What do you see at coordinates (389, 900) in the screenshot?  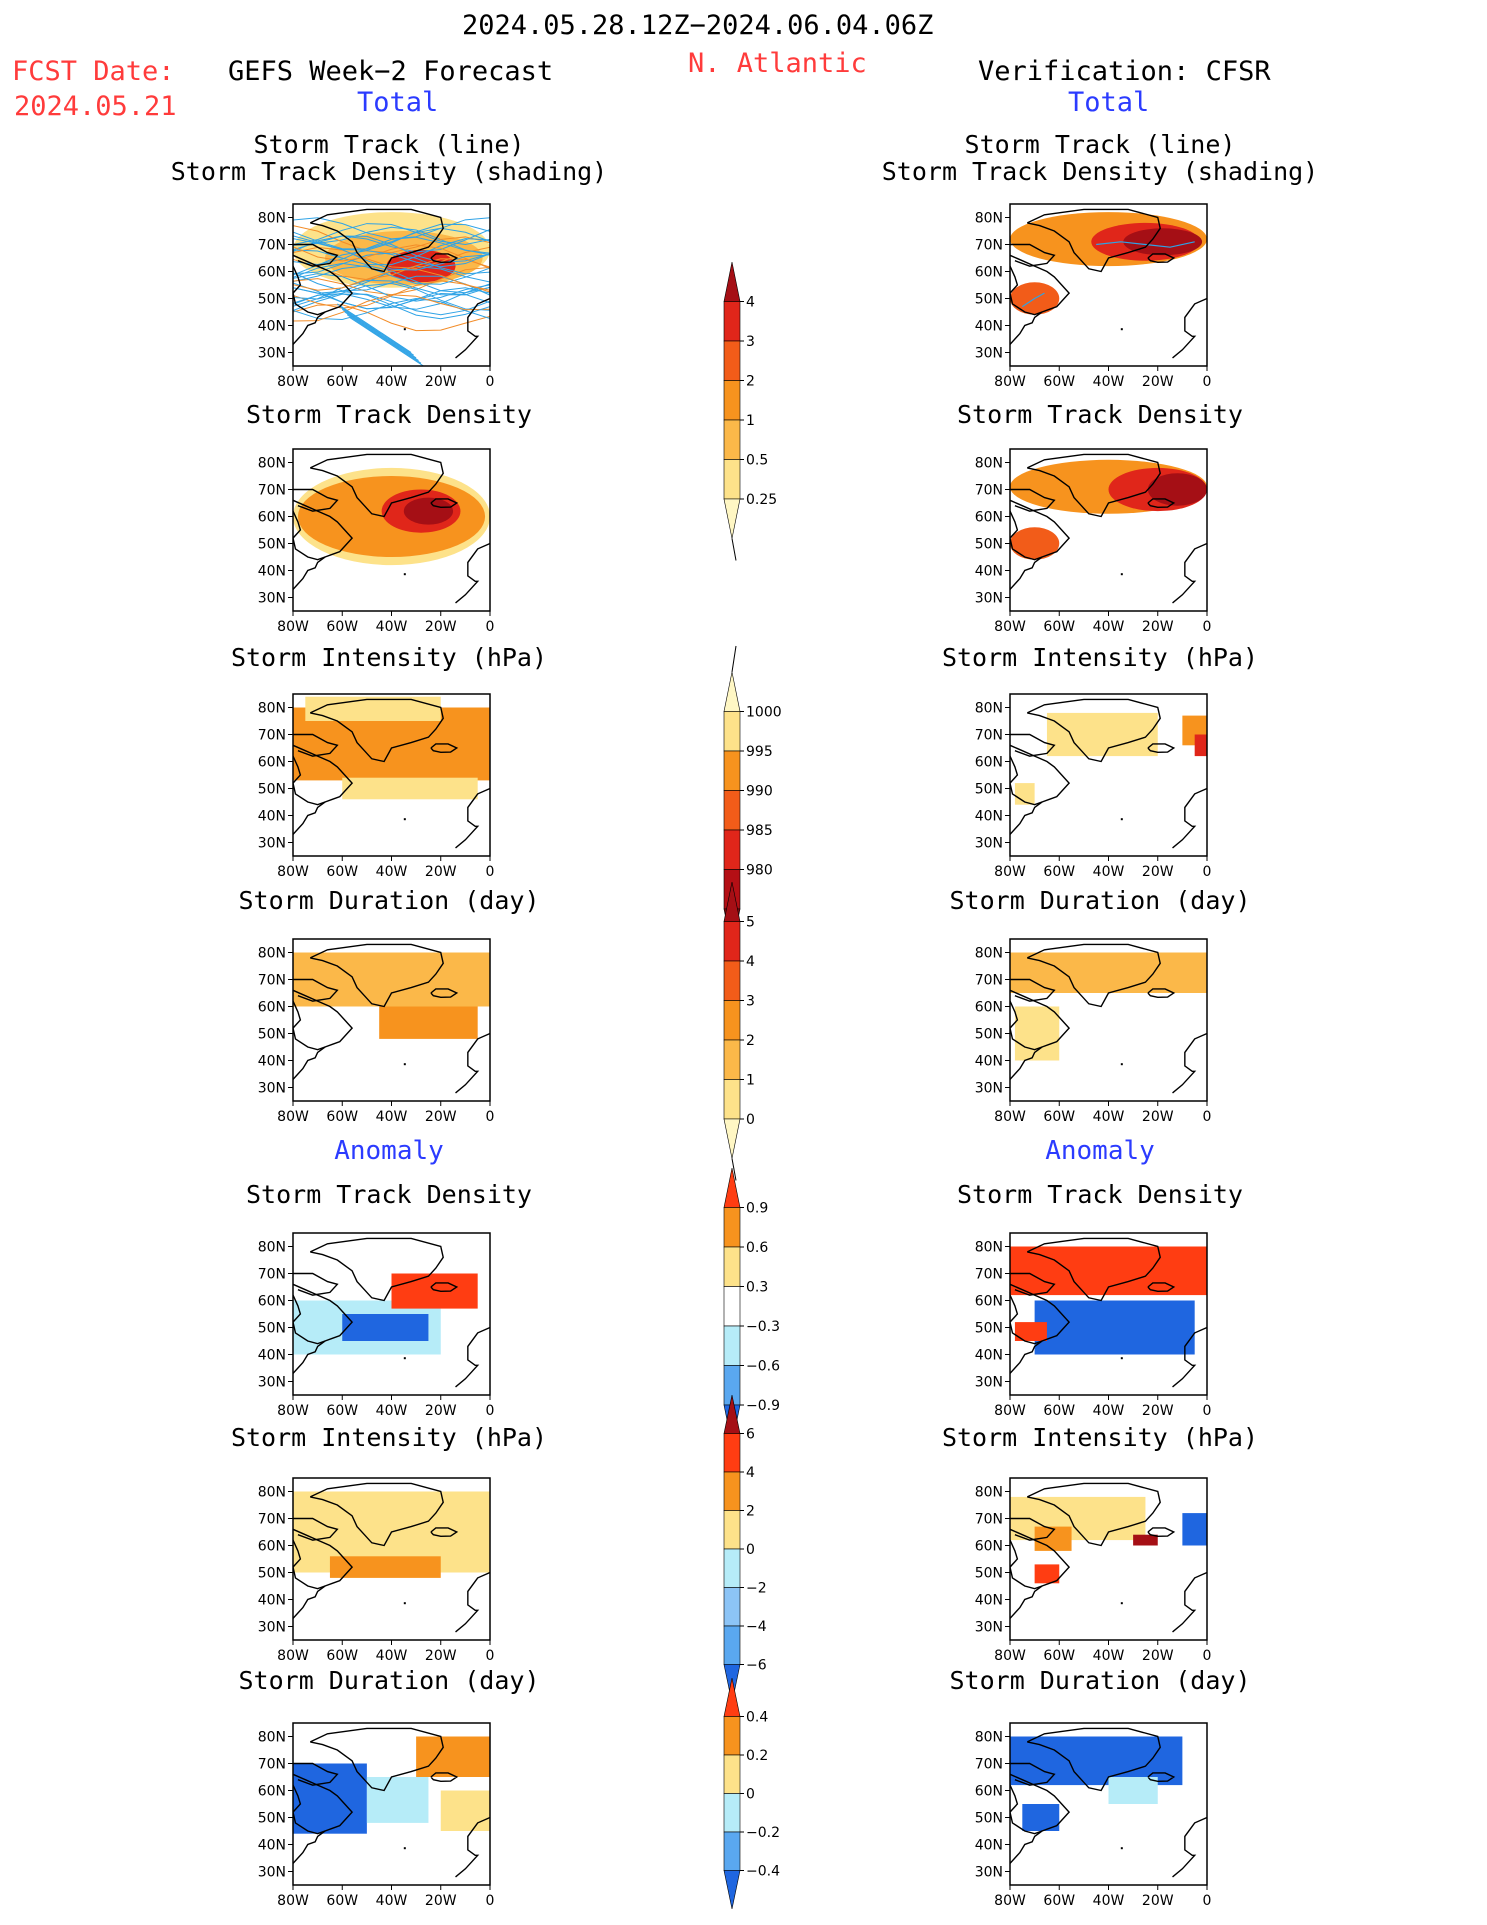 I see `L-title-duration: Storm Duration (day)` at bounding box center [389, 900].